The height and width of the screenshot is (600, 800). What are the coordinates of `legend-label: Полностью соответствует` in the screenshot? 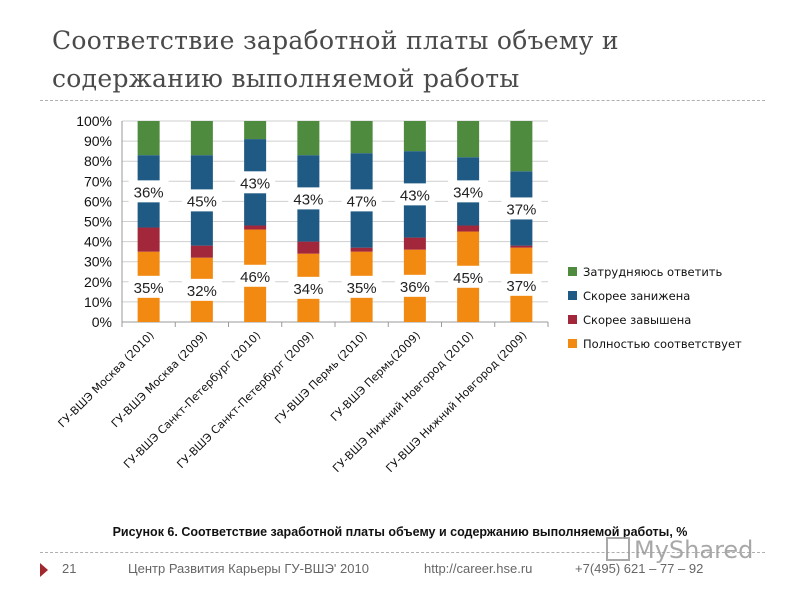 It's located at (662, 344).